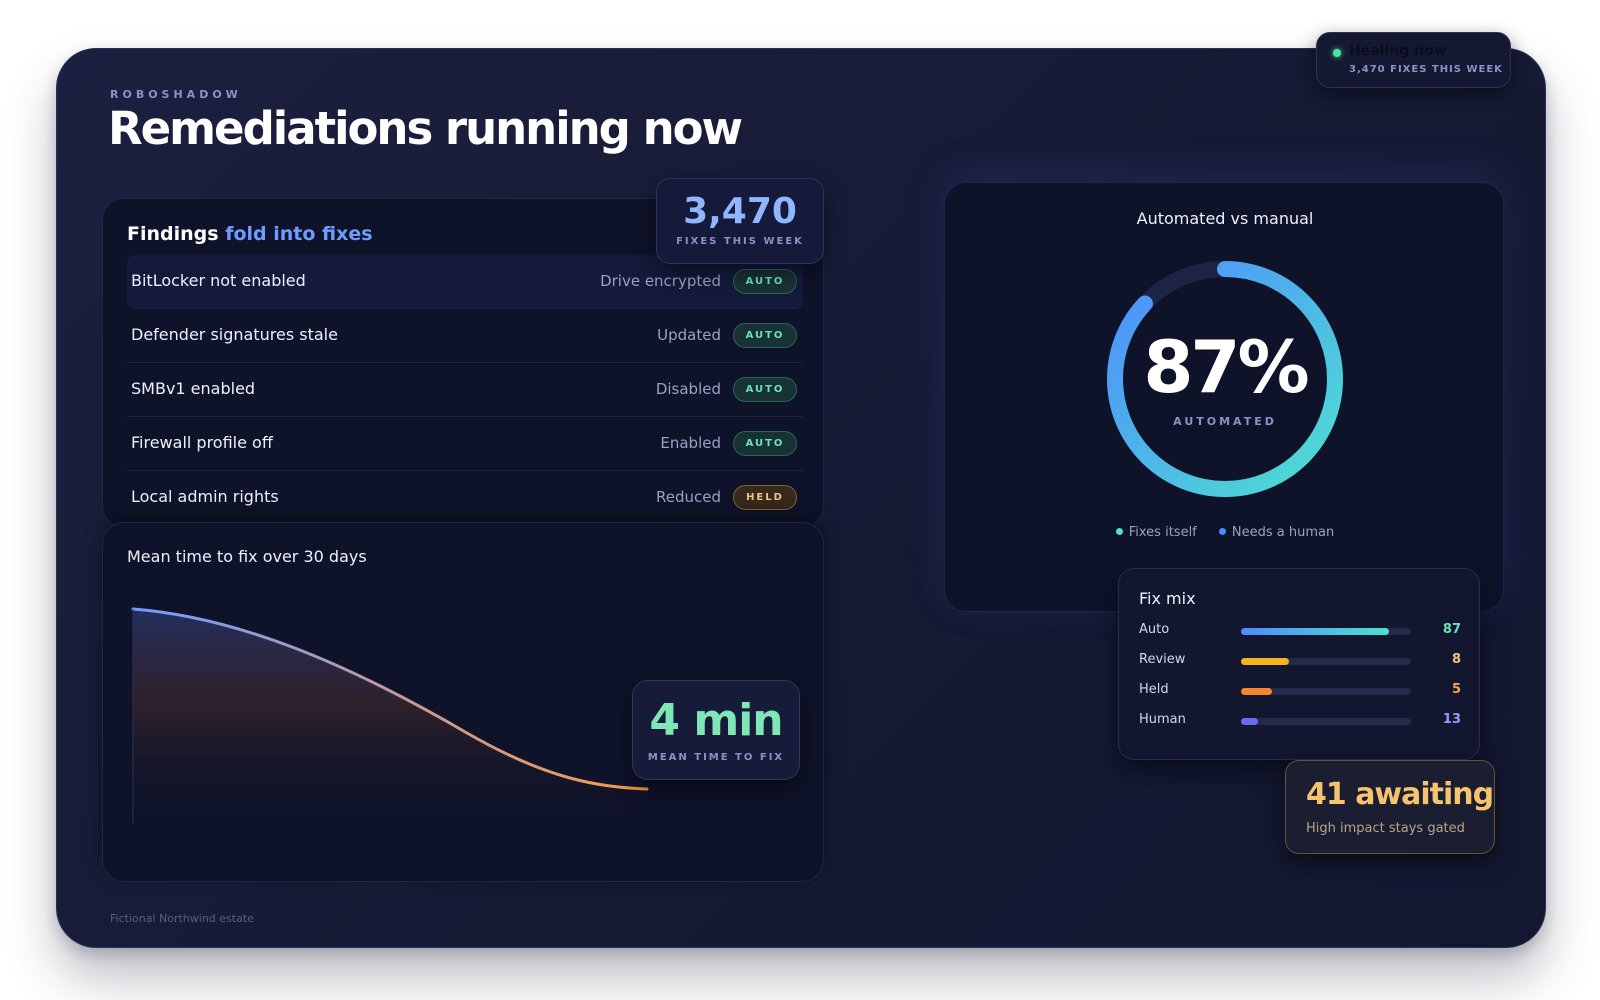  What do you see at coordinates (425, 128) in the screenshot?
I see `page-title: Remediations running now` at bounding box center [425, 128].